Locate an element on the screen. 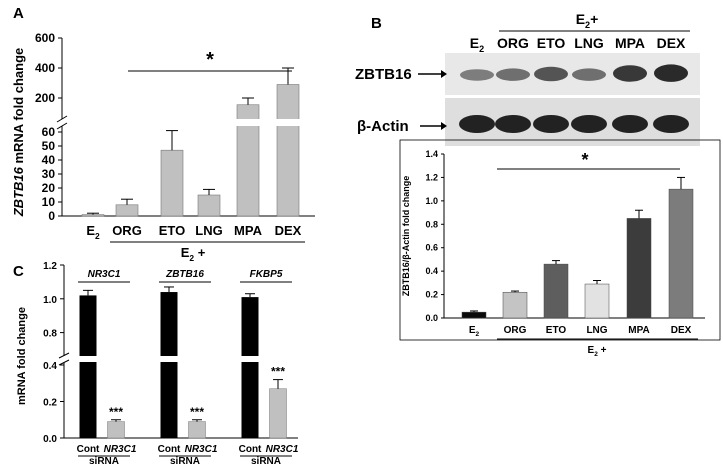 This screenshot has height=472, width=723. blot-lane-label: LNG is located at coordinates (589, 43).